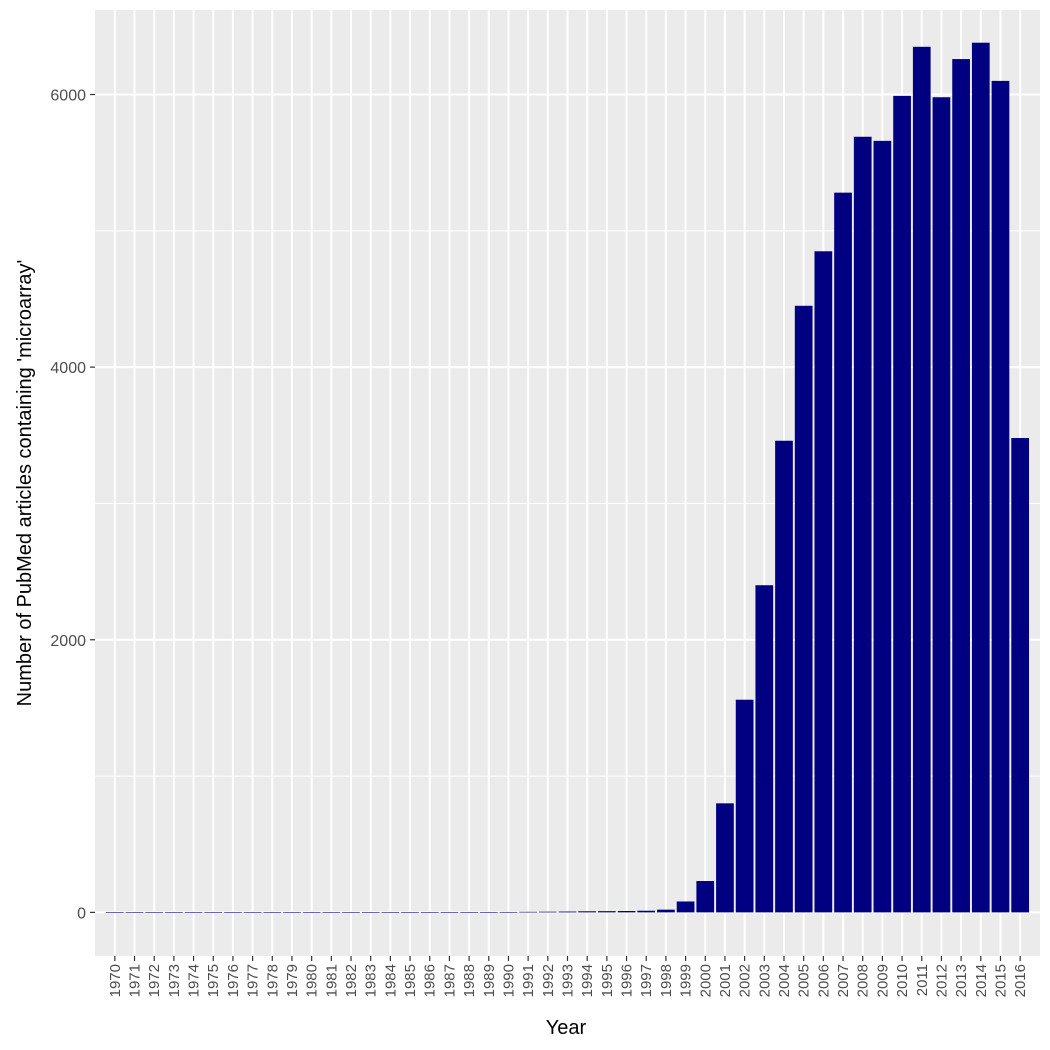  I want to click on x-tick-label: 1980, so click(312, 980).